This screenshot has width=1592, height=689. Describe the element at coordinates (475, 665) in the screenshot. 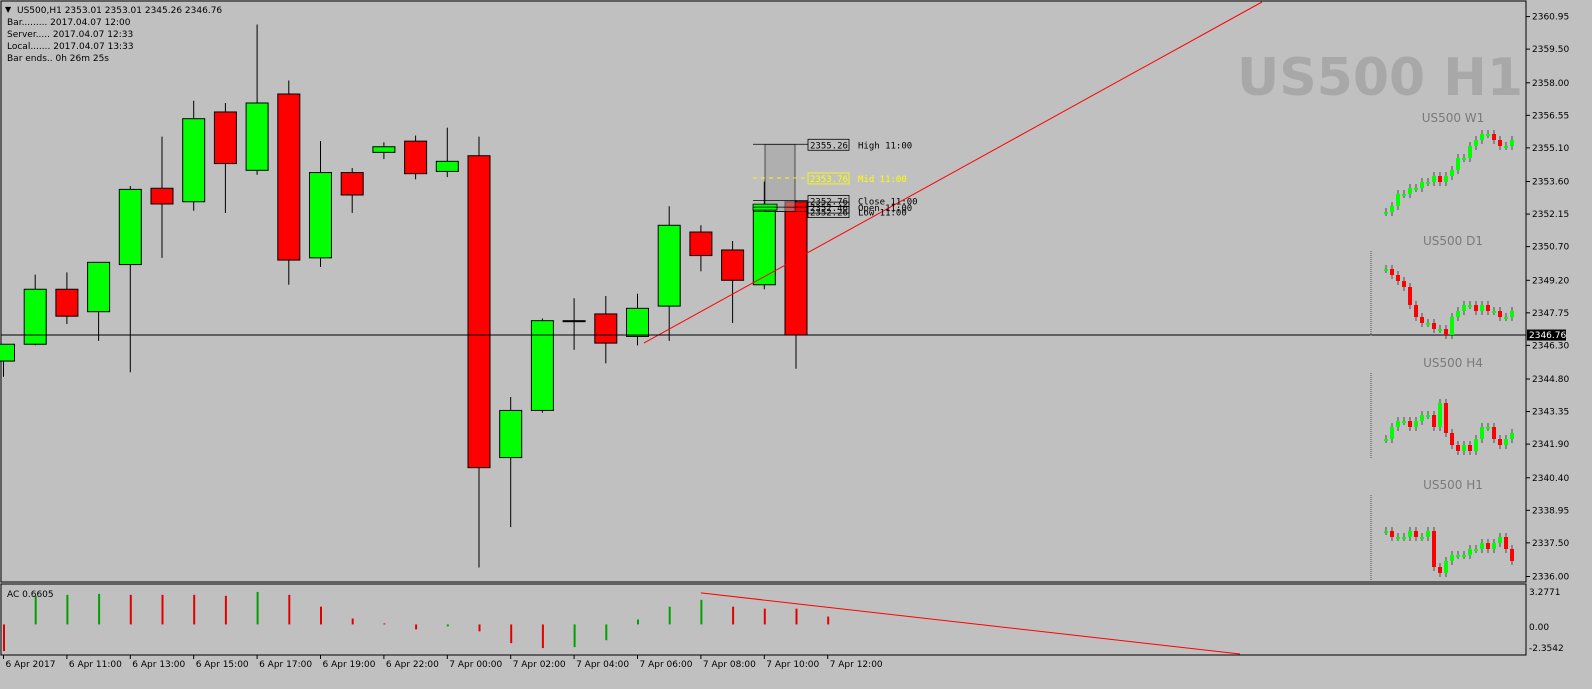

I see `time-tick-label: 7 Apr 00:00` at that location.